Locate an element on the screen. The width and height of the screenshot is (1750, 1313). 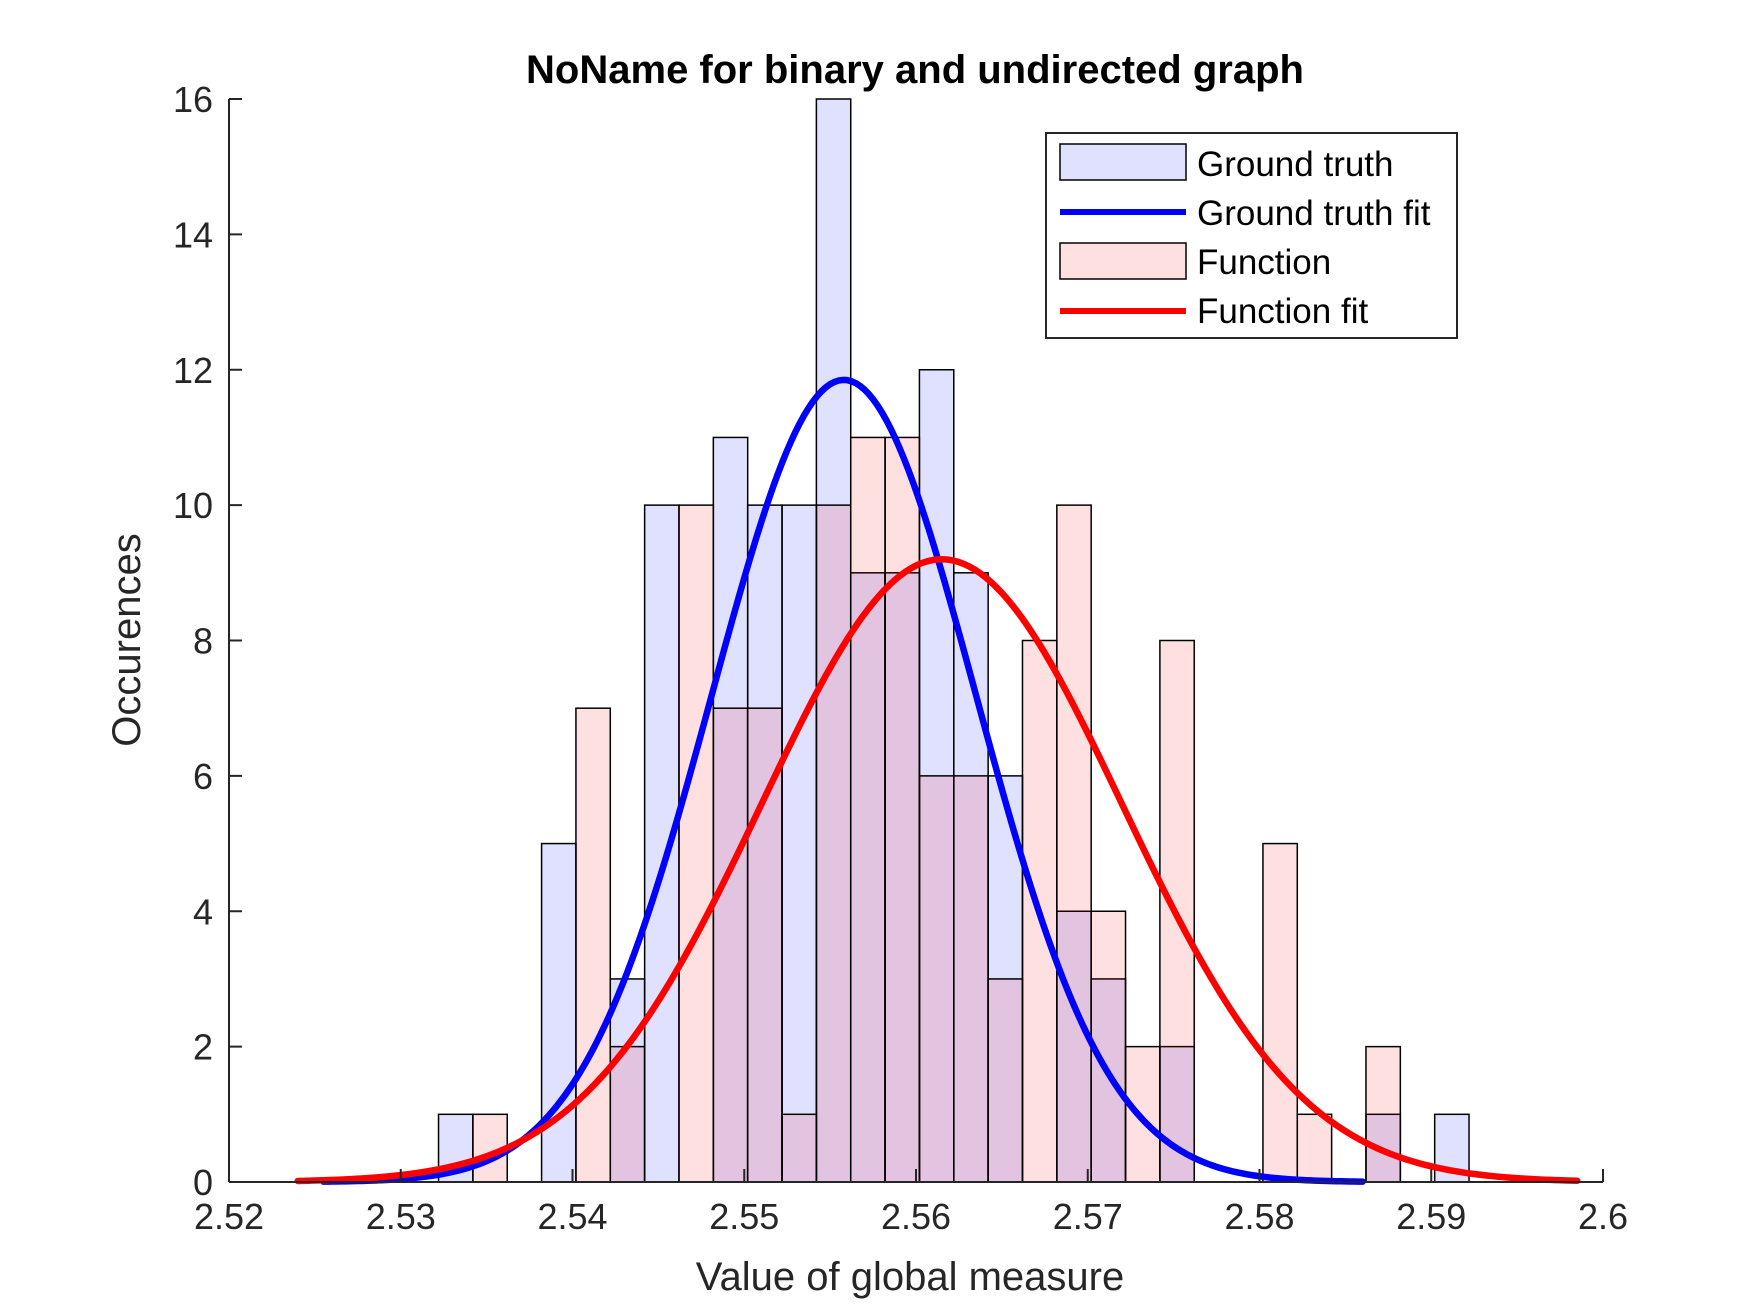
y-tick-label: 4 is located at coordinates (203, 911).